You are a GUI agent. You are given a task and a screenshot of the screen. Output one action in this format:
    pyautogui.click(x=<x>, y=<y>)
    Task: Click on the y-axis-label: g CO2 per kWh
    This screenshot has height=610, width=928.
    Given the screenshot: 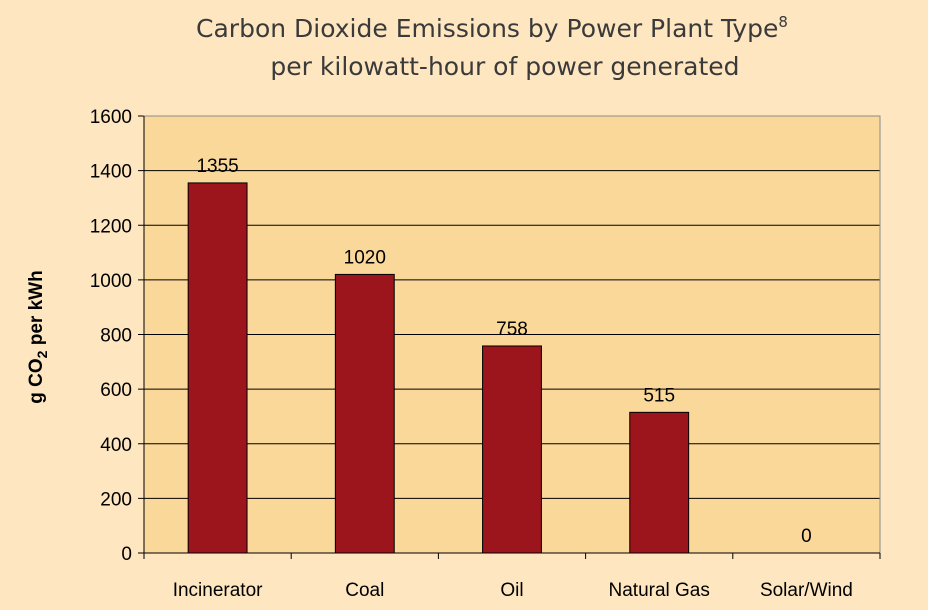 What is the action you would take?
    pyautogui.click(x=38, y=336)
    